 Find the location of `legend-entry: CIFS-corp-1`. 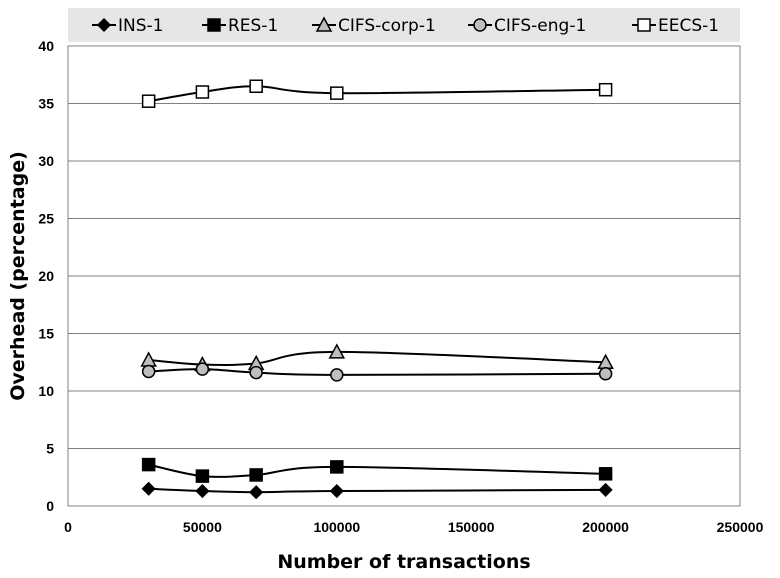

legend-entry: CIFS-corp-1 is located at coordinates (374, 26).